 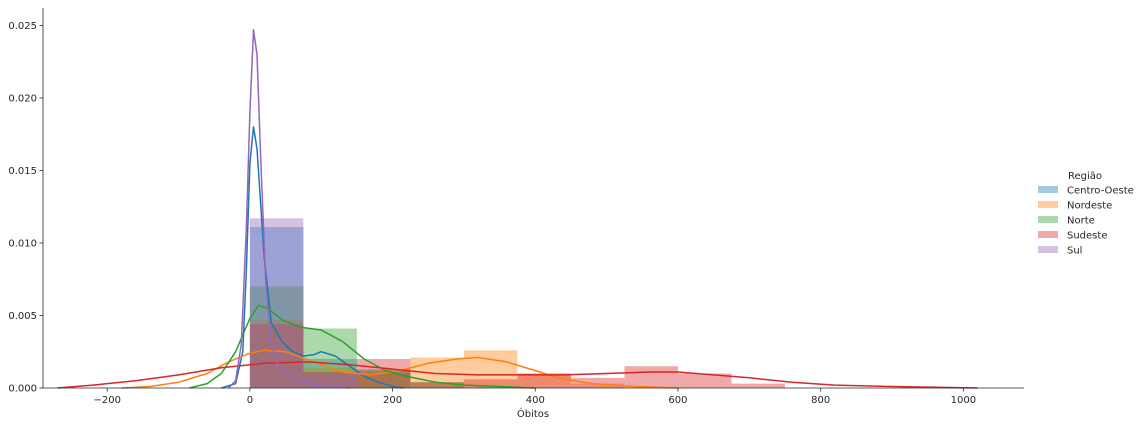 What do you see at coordinates (22, 243) in the screenshot?
I see `y-tick-label: 0.010` at bounding box center [22, 243].